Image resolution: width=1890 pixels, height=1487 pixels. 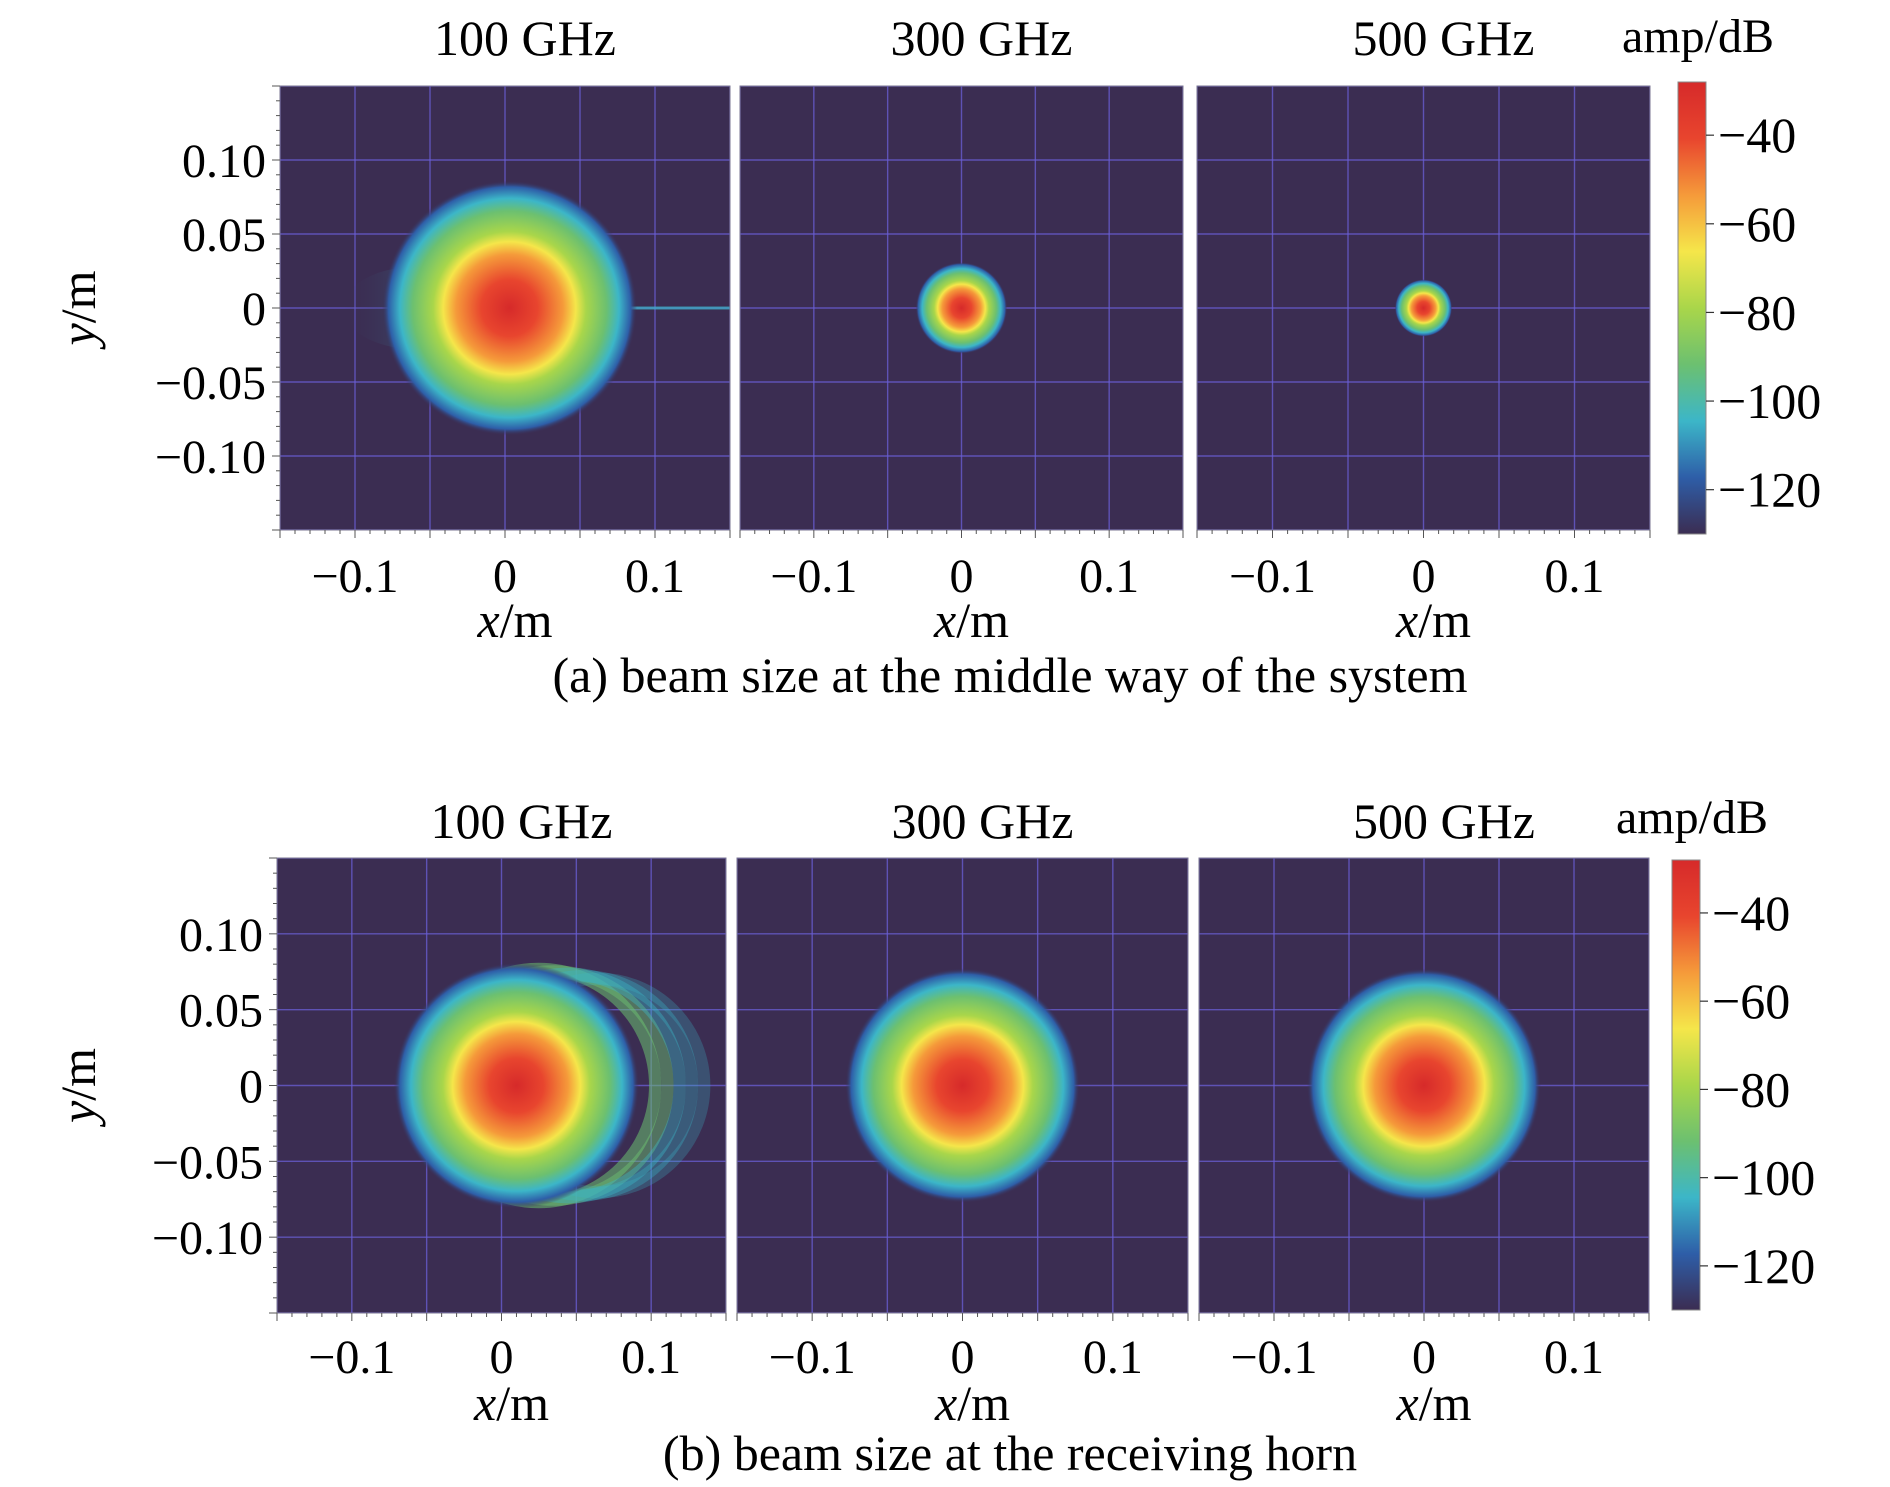 What do you see at coordinates (1686, 1085) in the screenshot?
I see `colorbar-b` at bounding box center [1686, 1085].